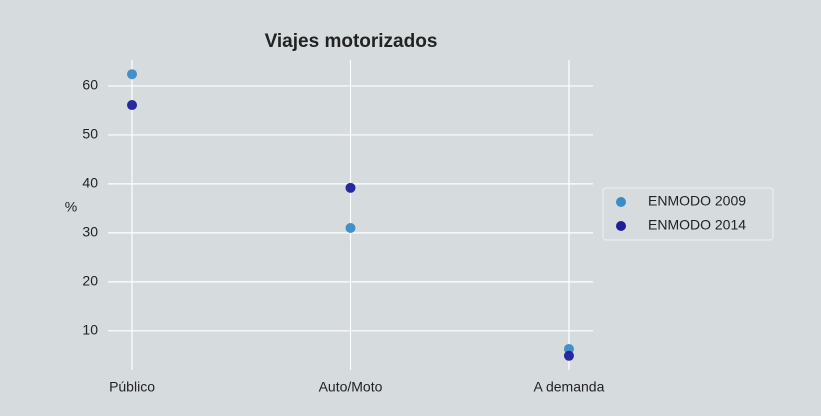 The image size is (821, 416). What do you see at coordinates (697, 201) in the screenshot?
I see `legend-label: ENMODO 2009` at bounding box center [697, 201].